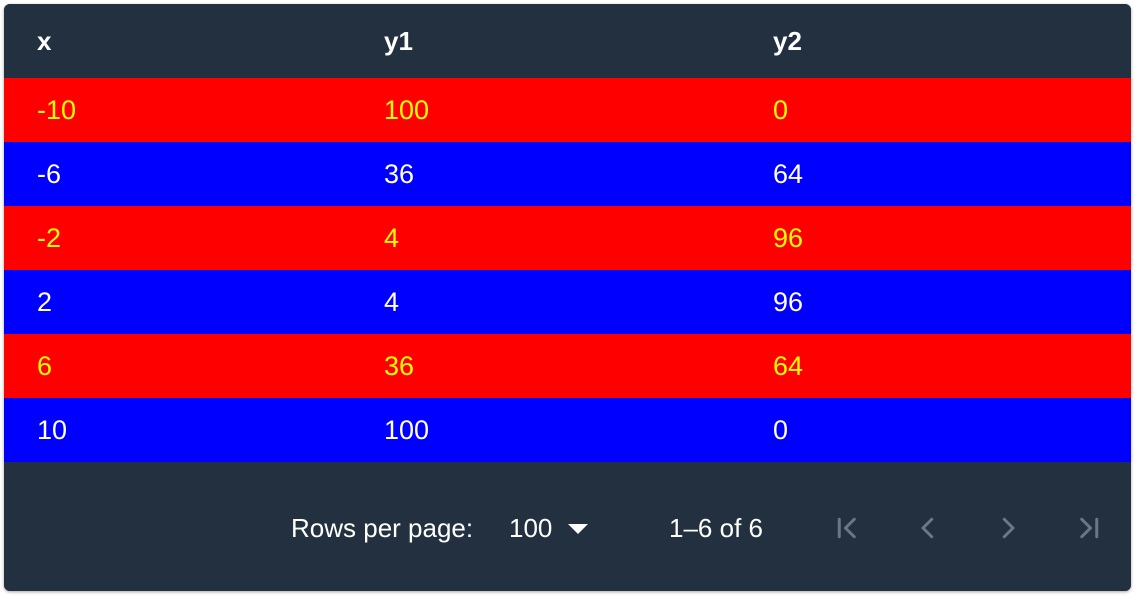 The height and width of the screenshot is (596, 1135). I want to click on rows-per-page-select: 100, so click(549, 528).